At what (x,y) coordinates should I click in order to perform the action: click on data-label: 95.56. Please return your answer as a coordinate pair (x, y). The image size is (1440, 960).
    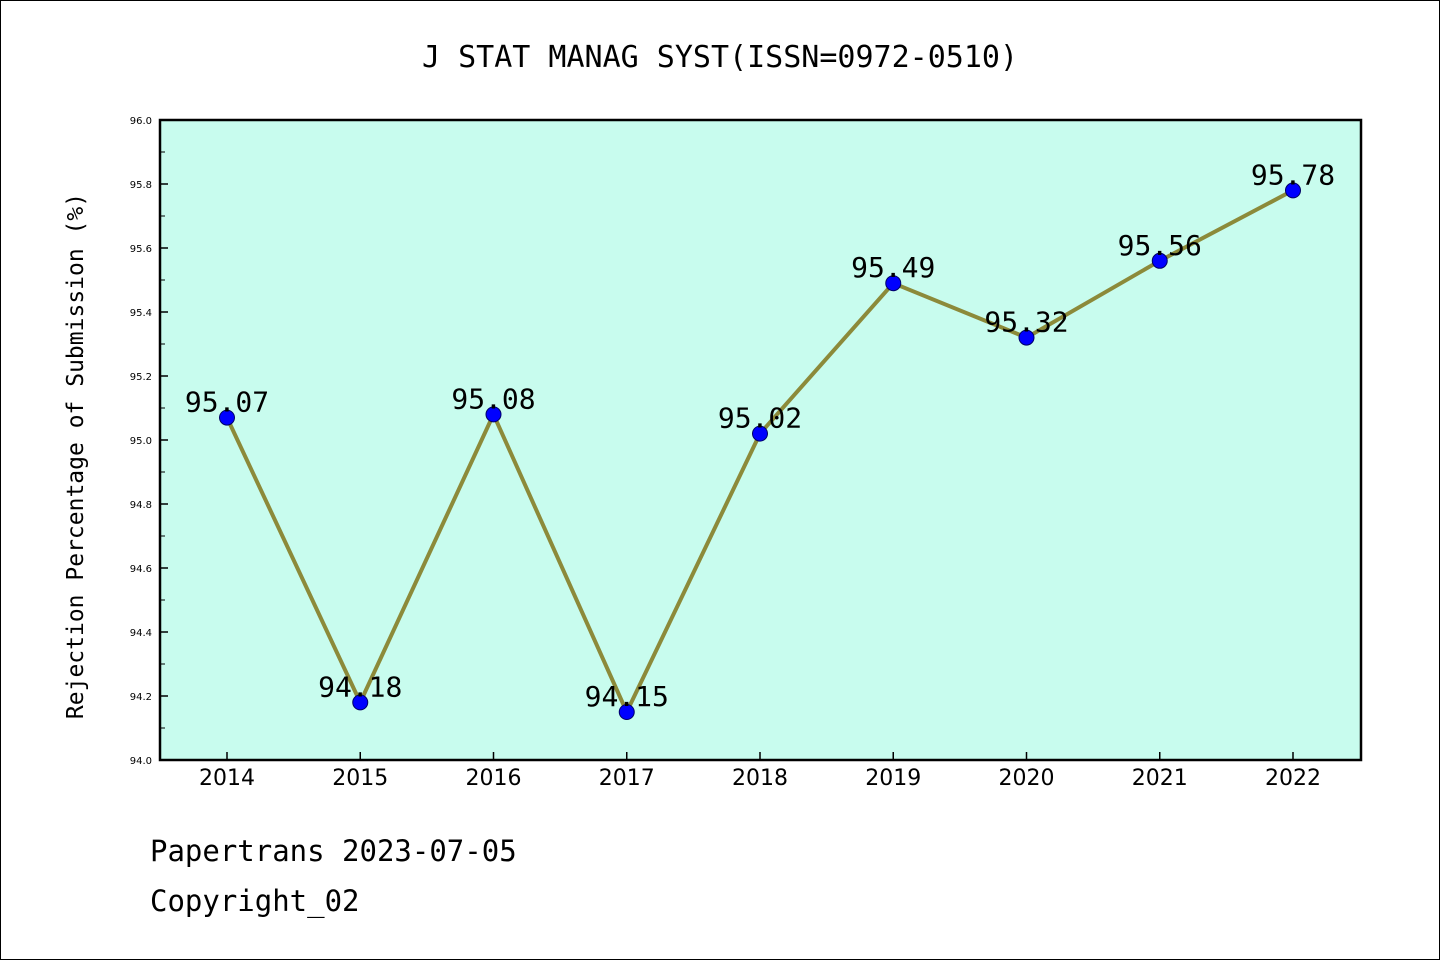
    Looking at the image, I should click on (1160, 245).